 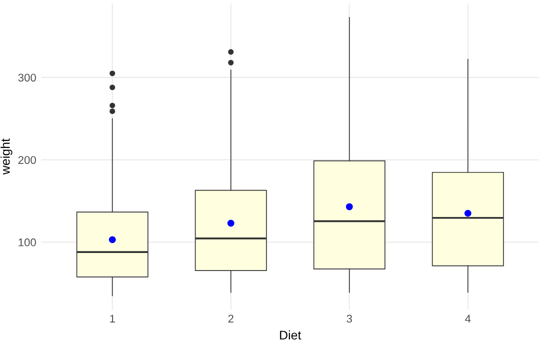 What do you see at coordinates (231, 318) in the screenshot?
I see `x-tick-label: 2` at bounding box center [231, 318].